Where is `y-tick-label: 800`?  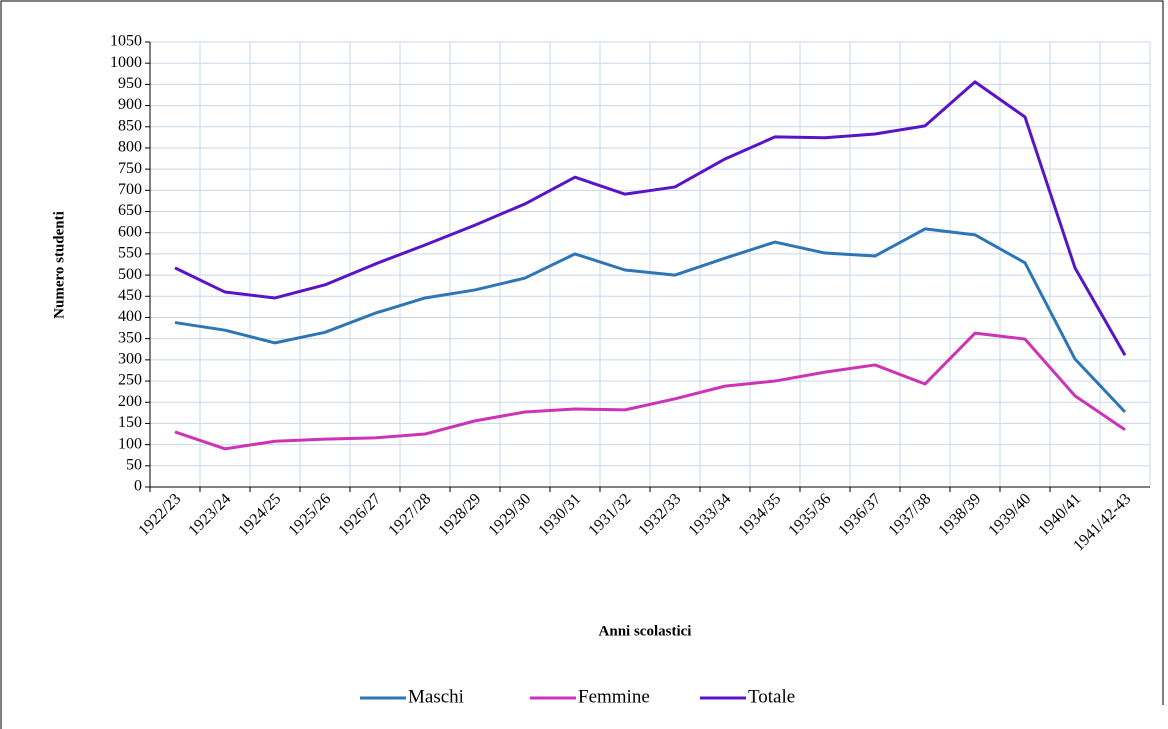
y-tick-label: 800 is located at coordinates (130, 147).